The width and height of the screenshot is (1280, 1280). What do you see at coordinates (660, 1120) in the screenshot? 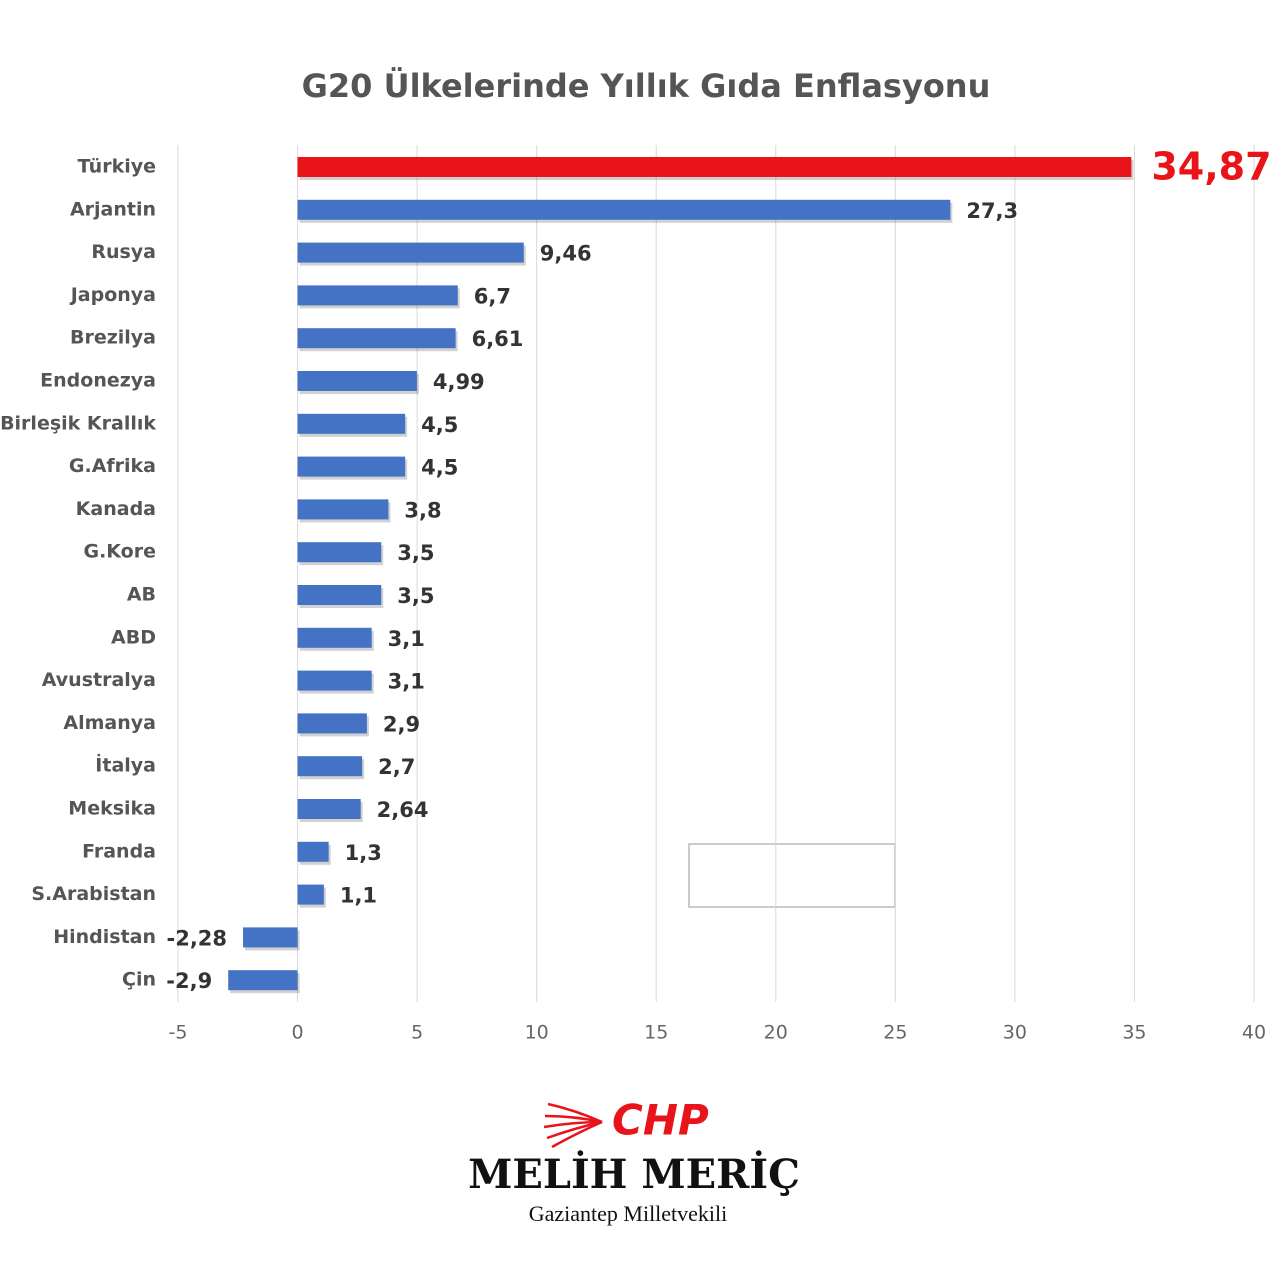
I see `logo-text: CHP` at bounding box center [660, 1120].